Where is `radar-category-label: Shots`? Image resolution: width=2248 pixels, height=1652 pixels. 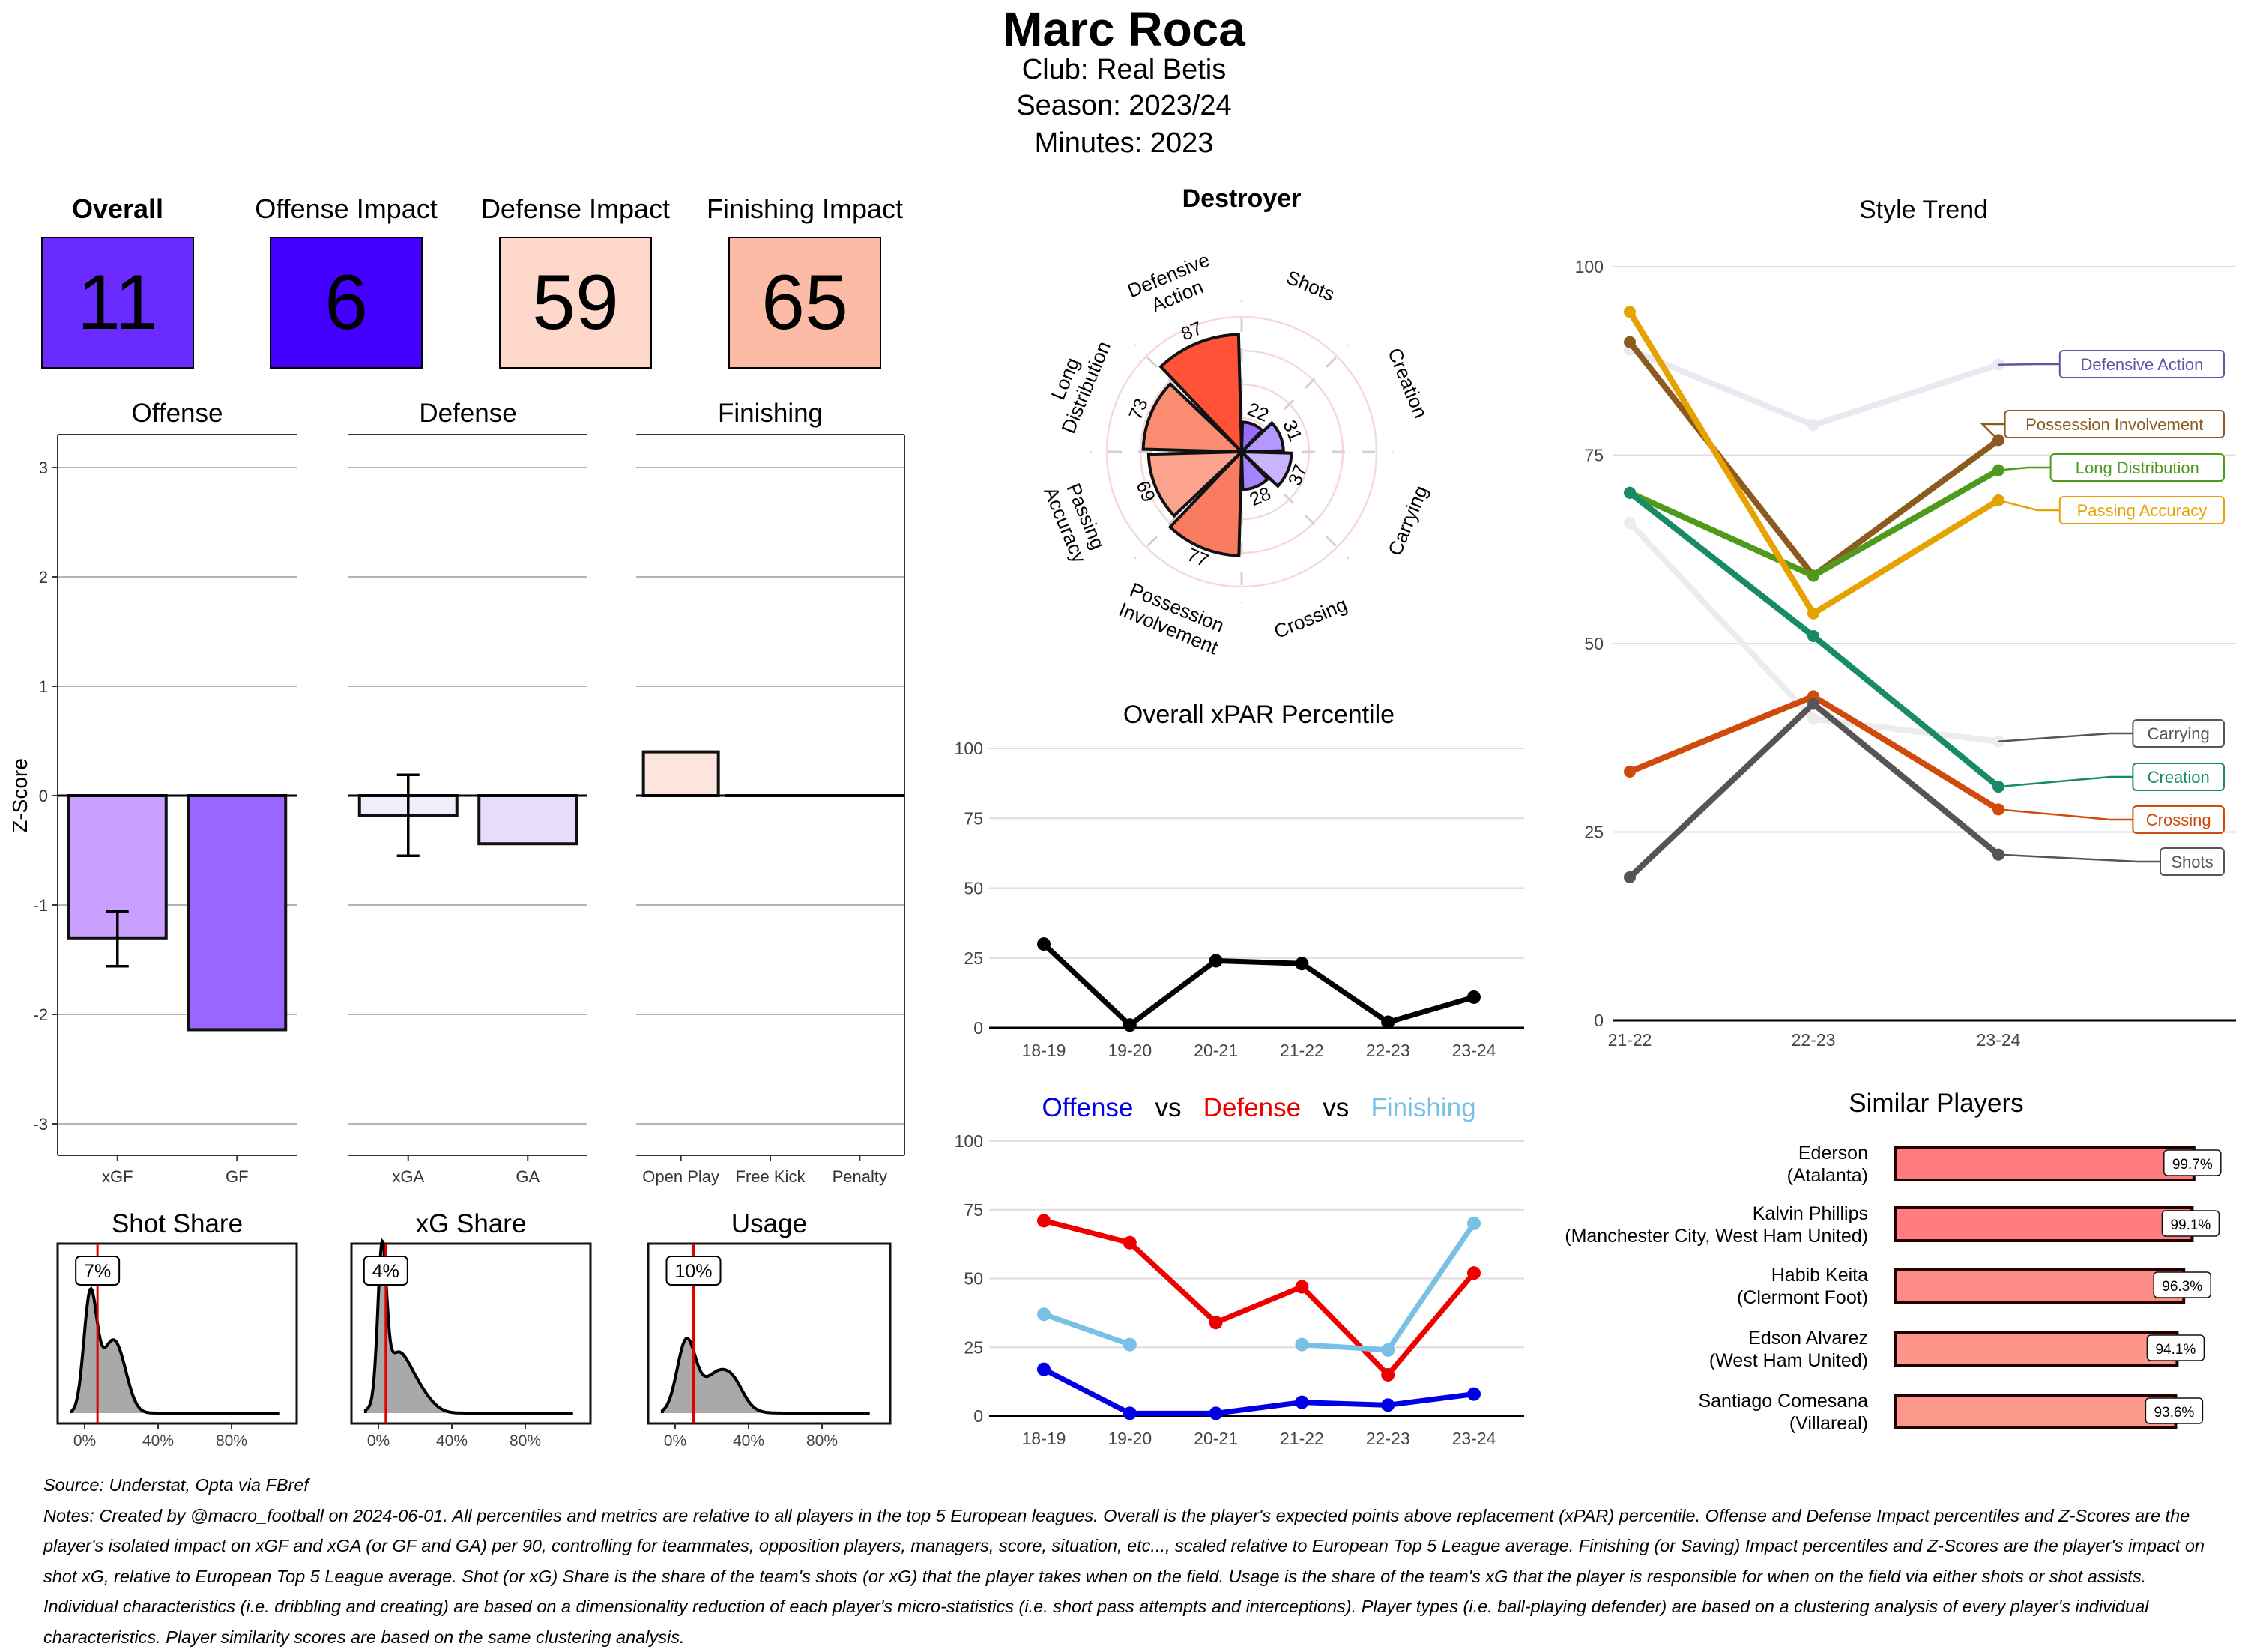 radar-category-label: Shots is located at coordinates (1310, 286).